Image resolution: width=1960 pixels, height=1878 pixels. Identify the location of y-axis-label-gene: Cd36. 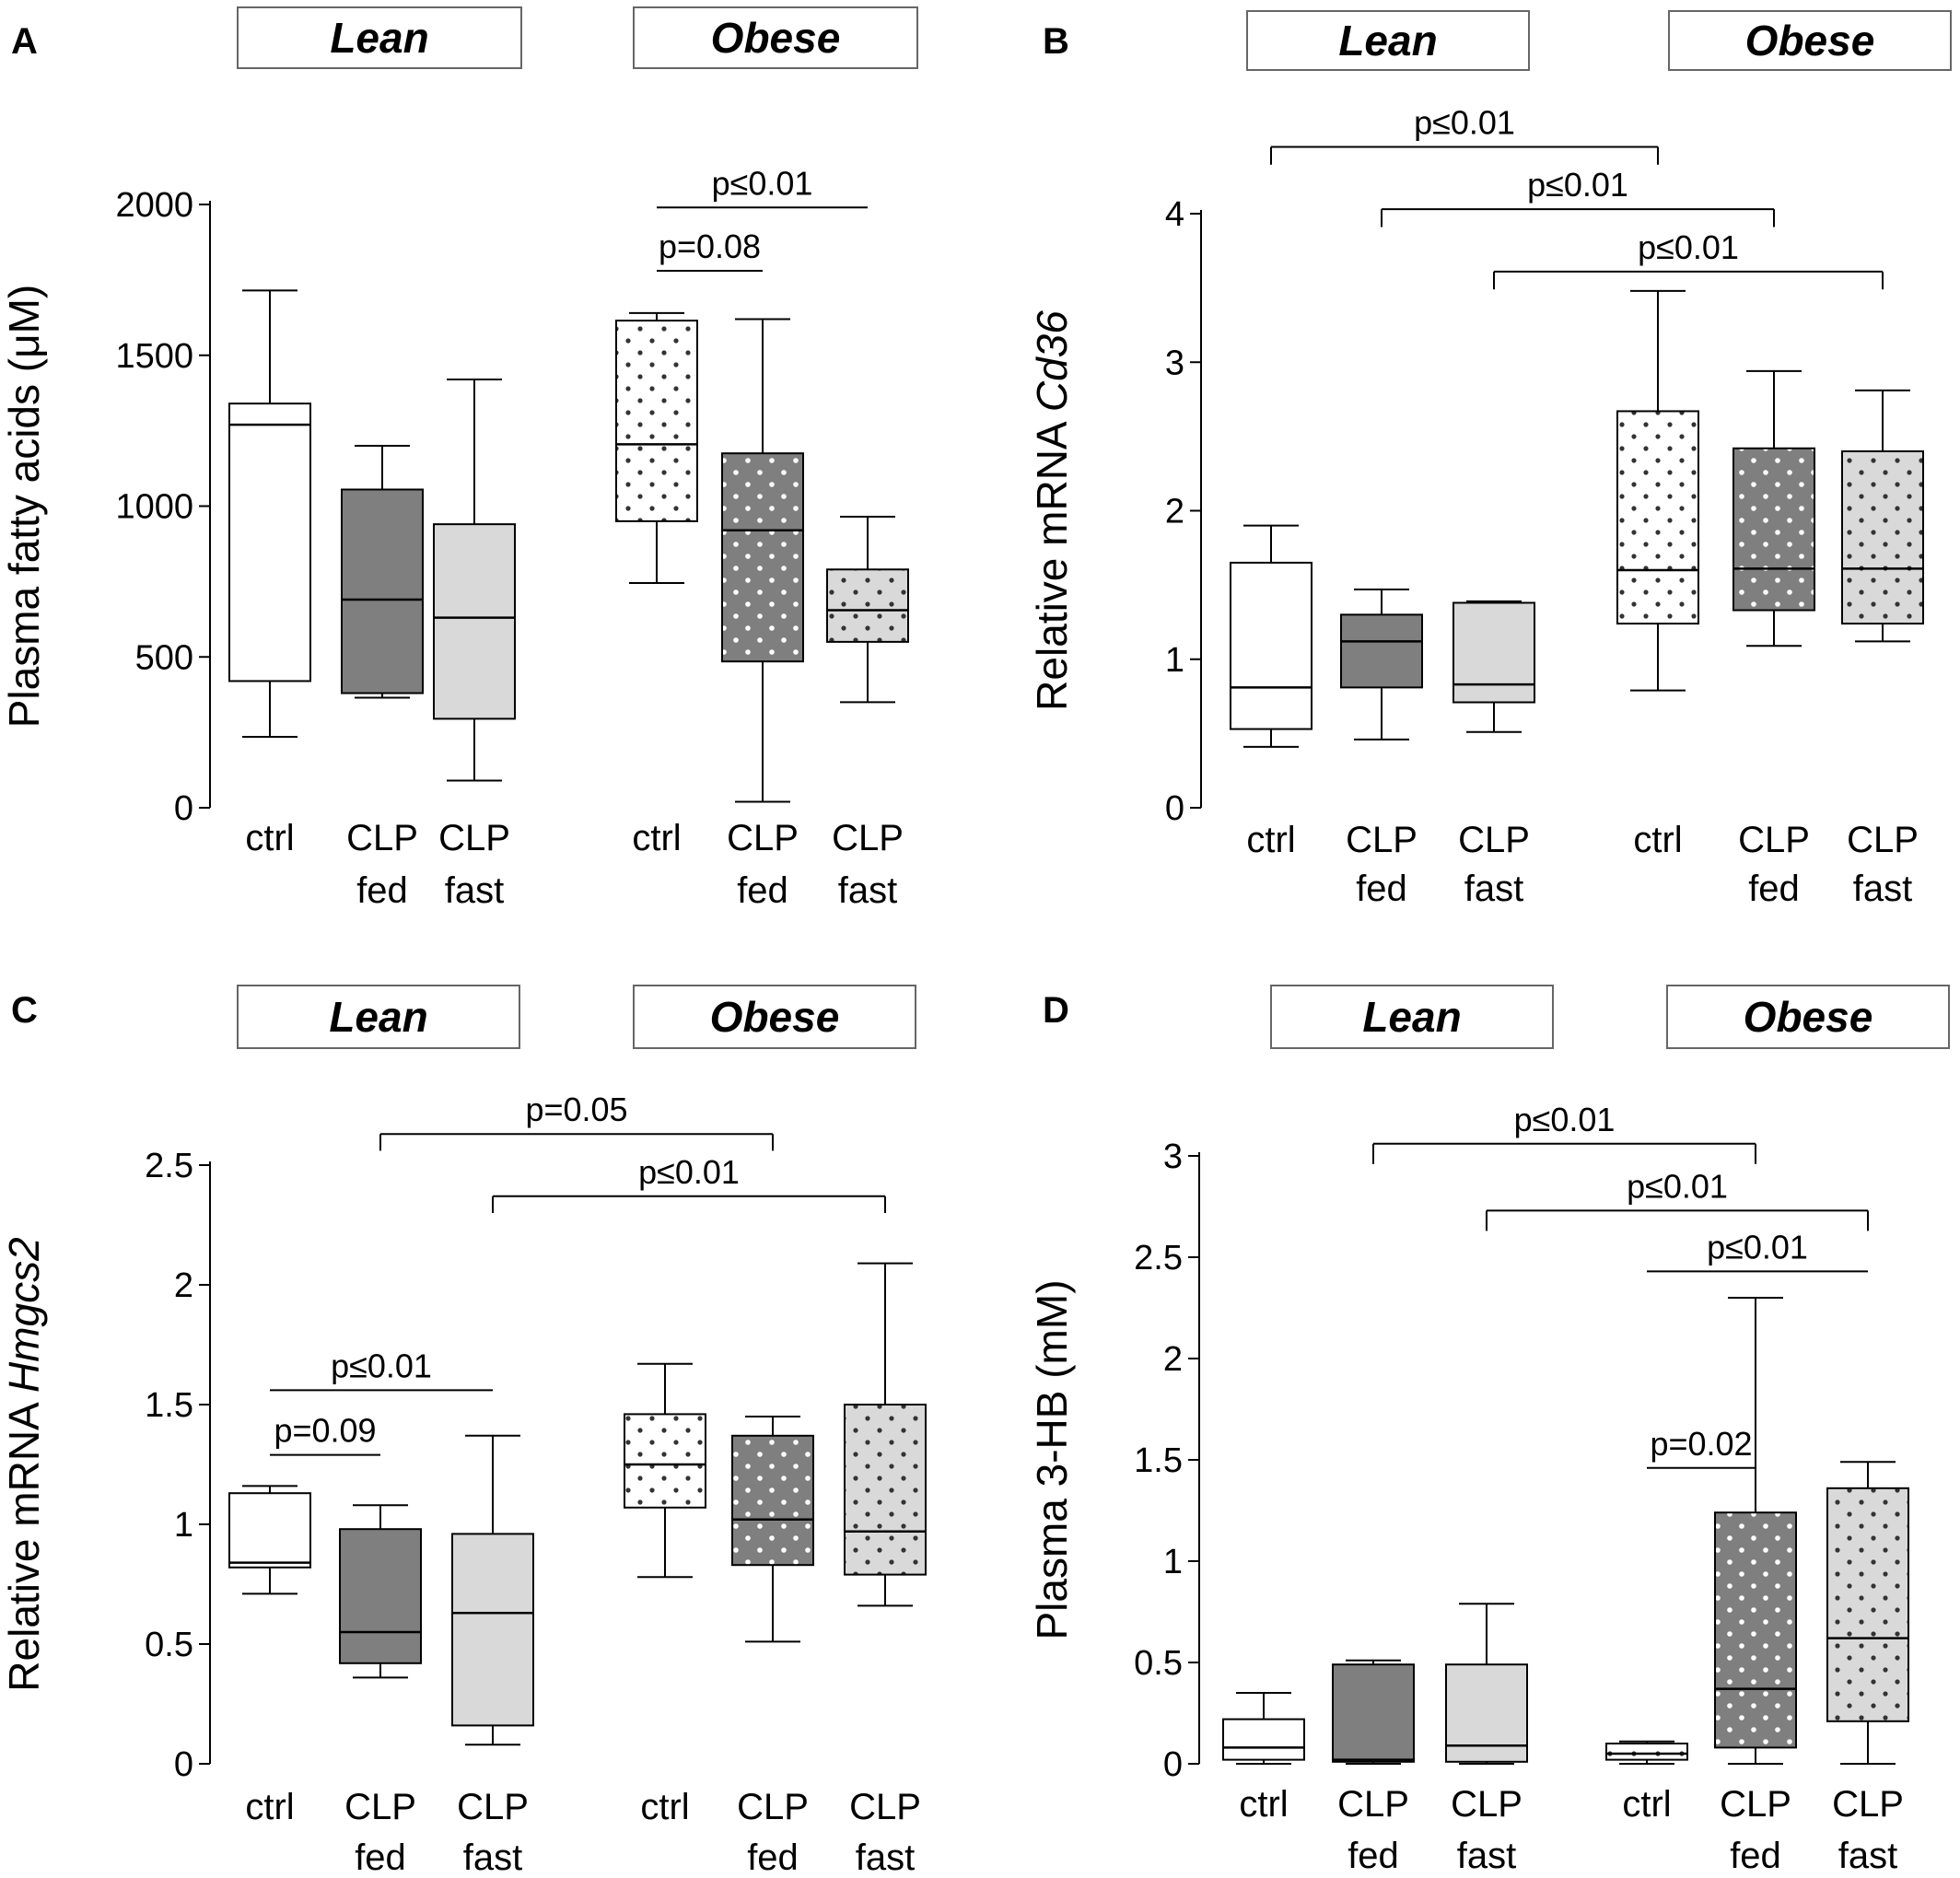
(1052, 361).